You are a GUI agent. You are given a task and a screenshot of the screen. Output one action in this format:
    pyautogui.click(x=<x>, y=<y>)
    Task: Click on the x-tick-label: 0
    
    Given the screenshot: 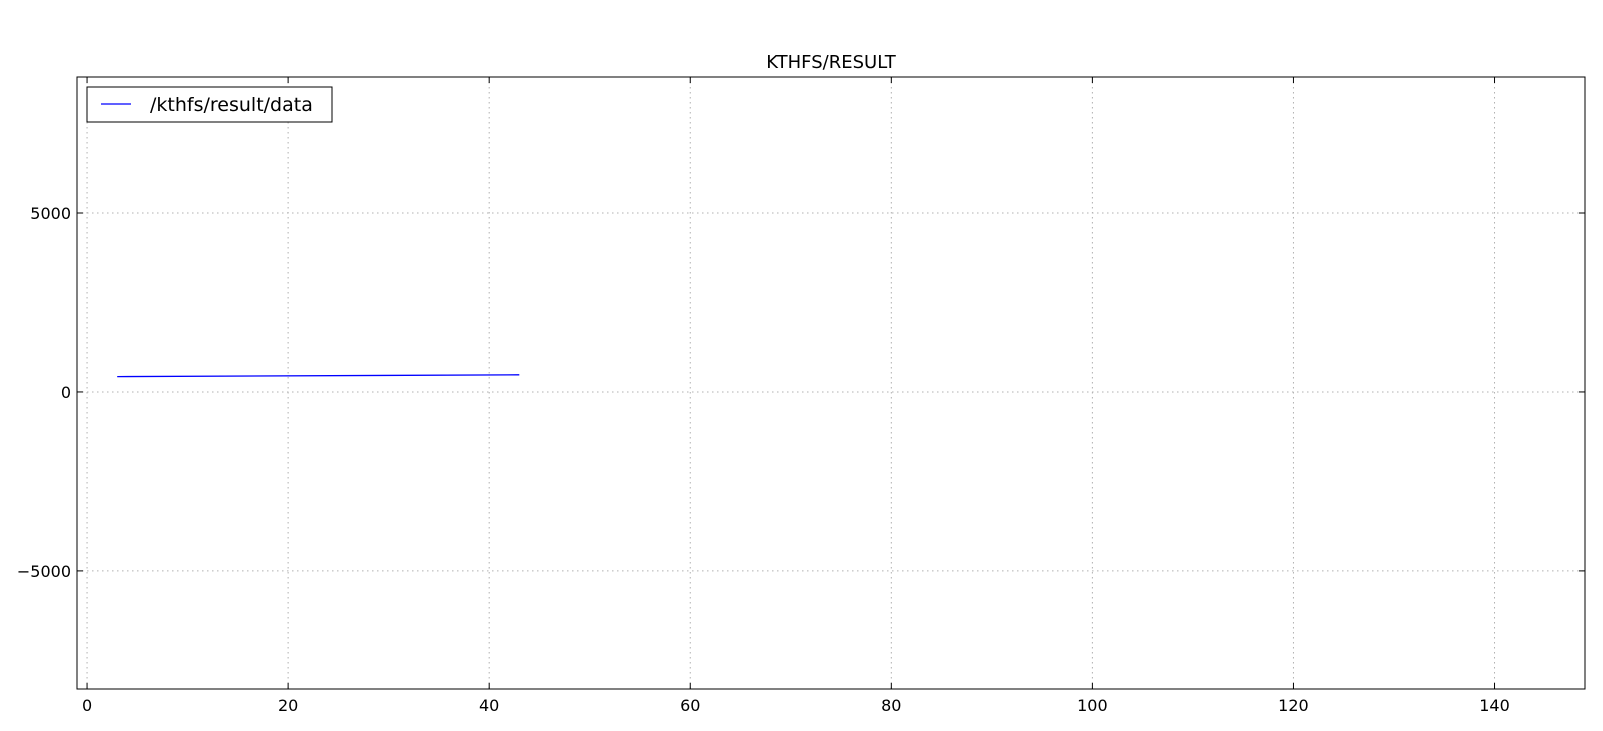 What is the action you would take?
    pyautogui.click(x=87, y=705)
    